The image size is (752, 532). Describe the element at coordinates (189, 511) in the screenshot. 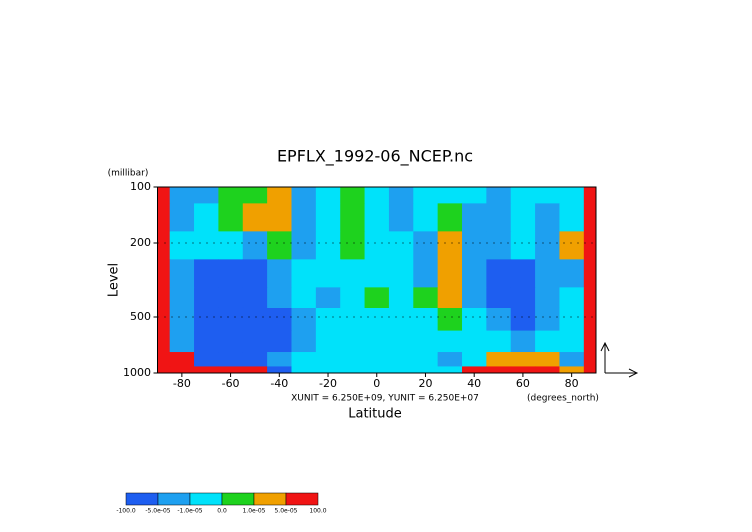

I see `colorbar-label: -1.0e-05` at that location.